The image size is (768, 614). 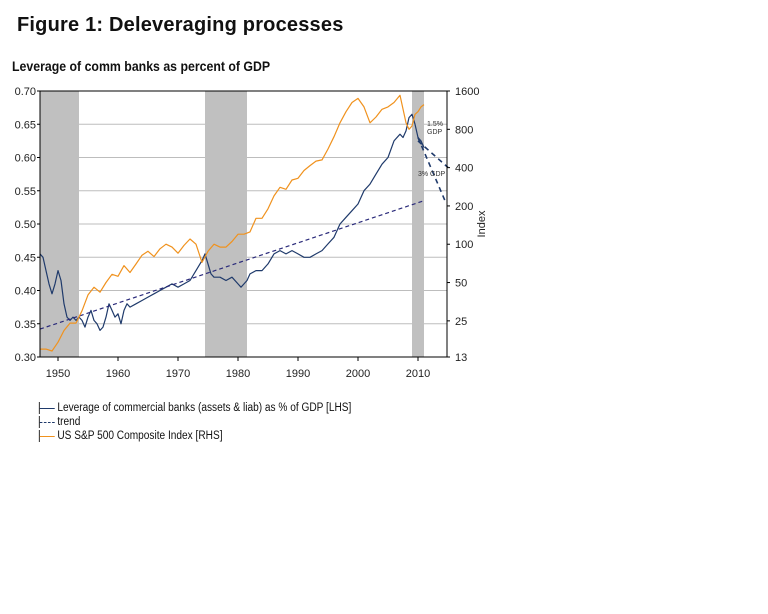 What do you see at coordinates (140, 436) in the screenshot?
I see `legend-label: US S&P 500 Composite Index [RHS]` at bounding box center [140, 436].